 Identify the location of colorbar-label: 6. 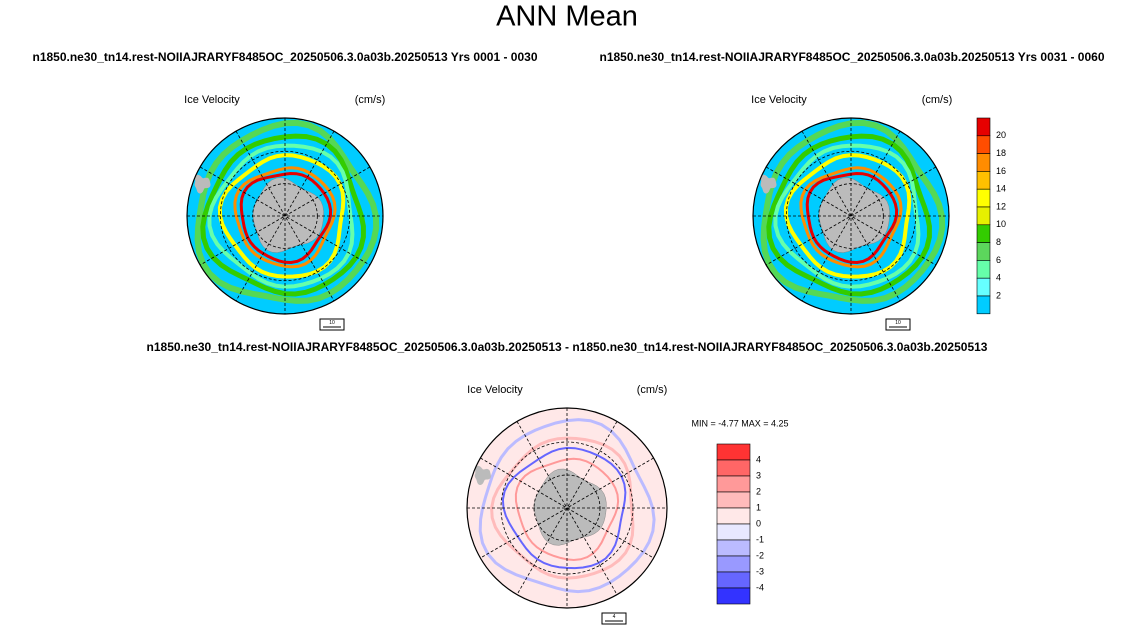
(998, 260).